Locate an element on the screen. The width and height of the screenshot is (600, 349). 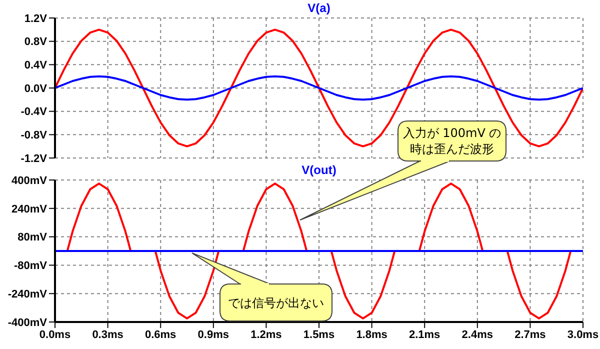
line-series is located at coordinates (319, 88).